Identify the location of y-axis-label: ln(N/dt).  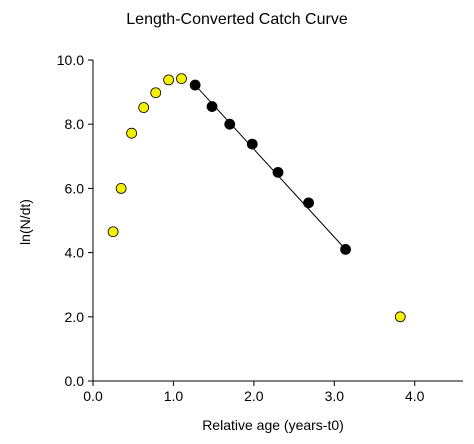
(25, 222).